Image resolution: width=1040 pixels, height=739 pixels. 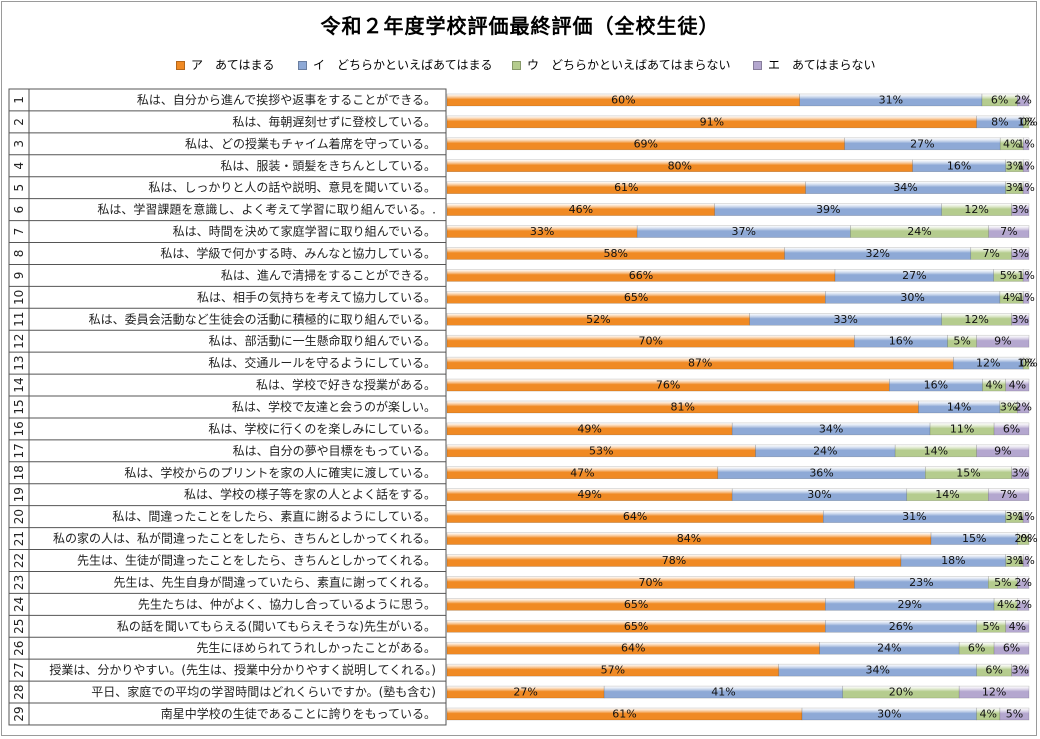 I want to click on row-number: 12, so click(x=19, y=341).